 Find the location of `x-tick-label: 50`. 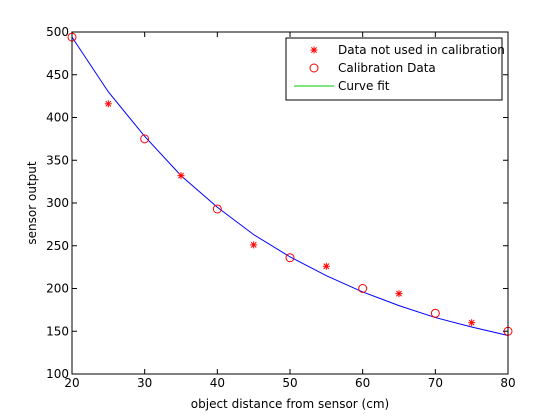

x-tick-label: 50 is located at coordinates (289, 383).